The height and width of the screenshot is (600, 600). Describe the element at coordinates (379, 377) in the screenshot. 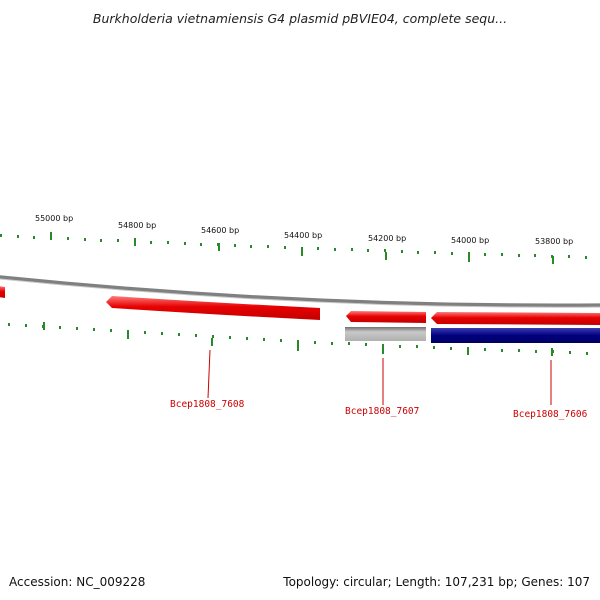

I see `gene-leader-lines` at that location.